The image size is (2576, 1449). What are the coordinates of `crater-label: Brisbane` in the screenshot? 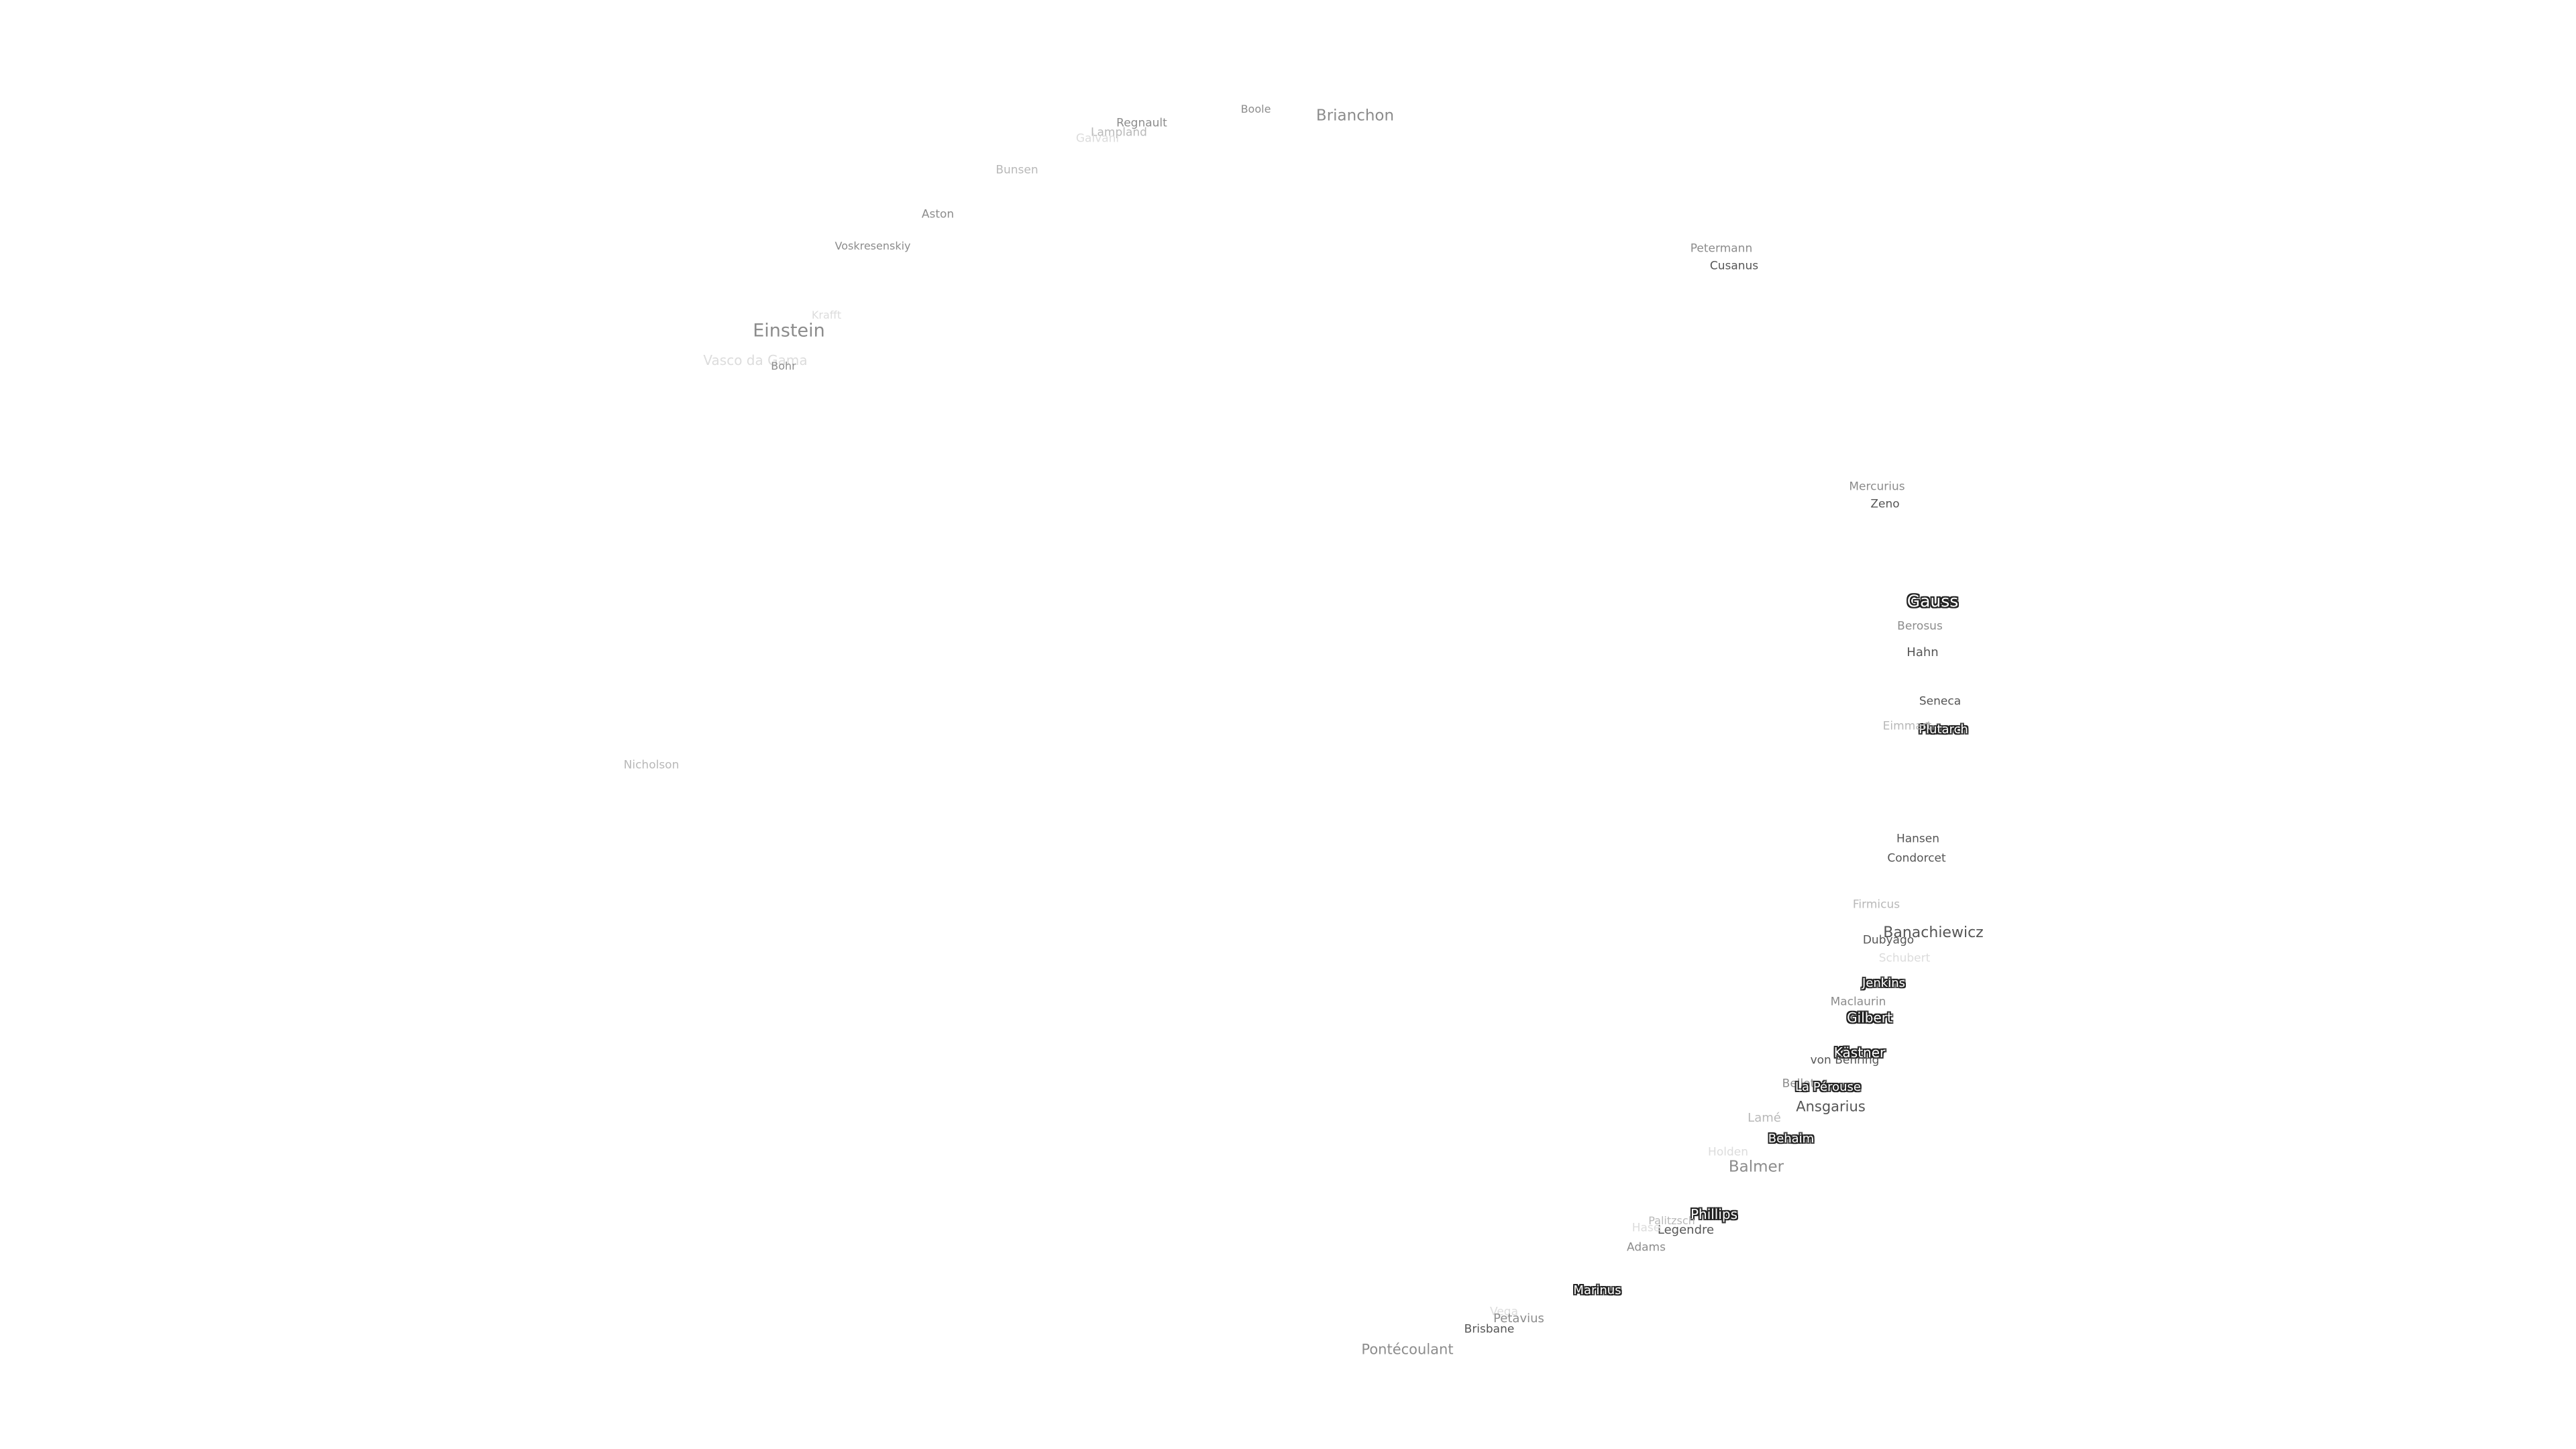 It's located at (1489, 1329).